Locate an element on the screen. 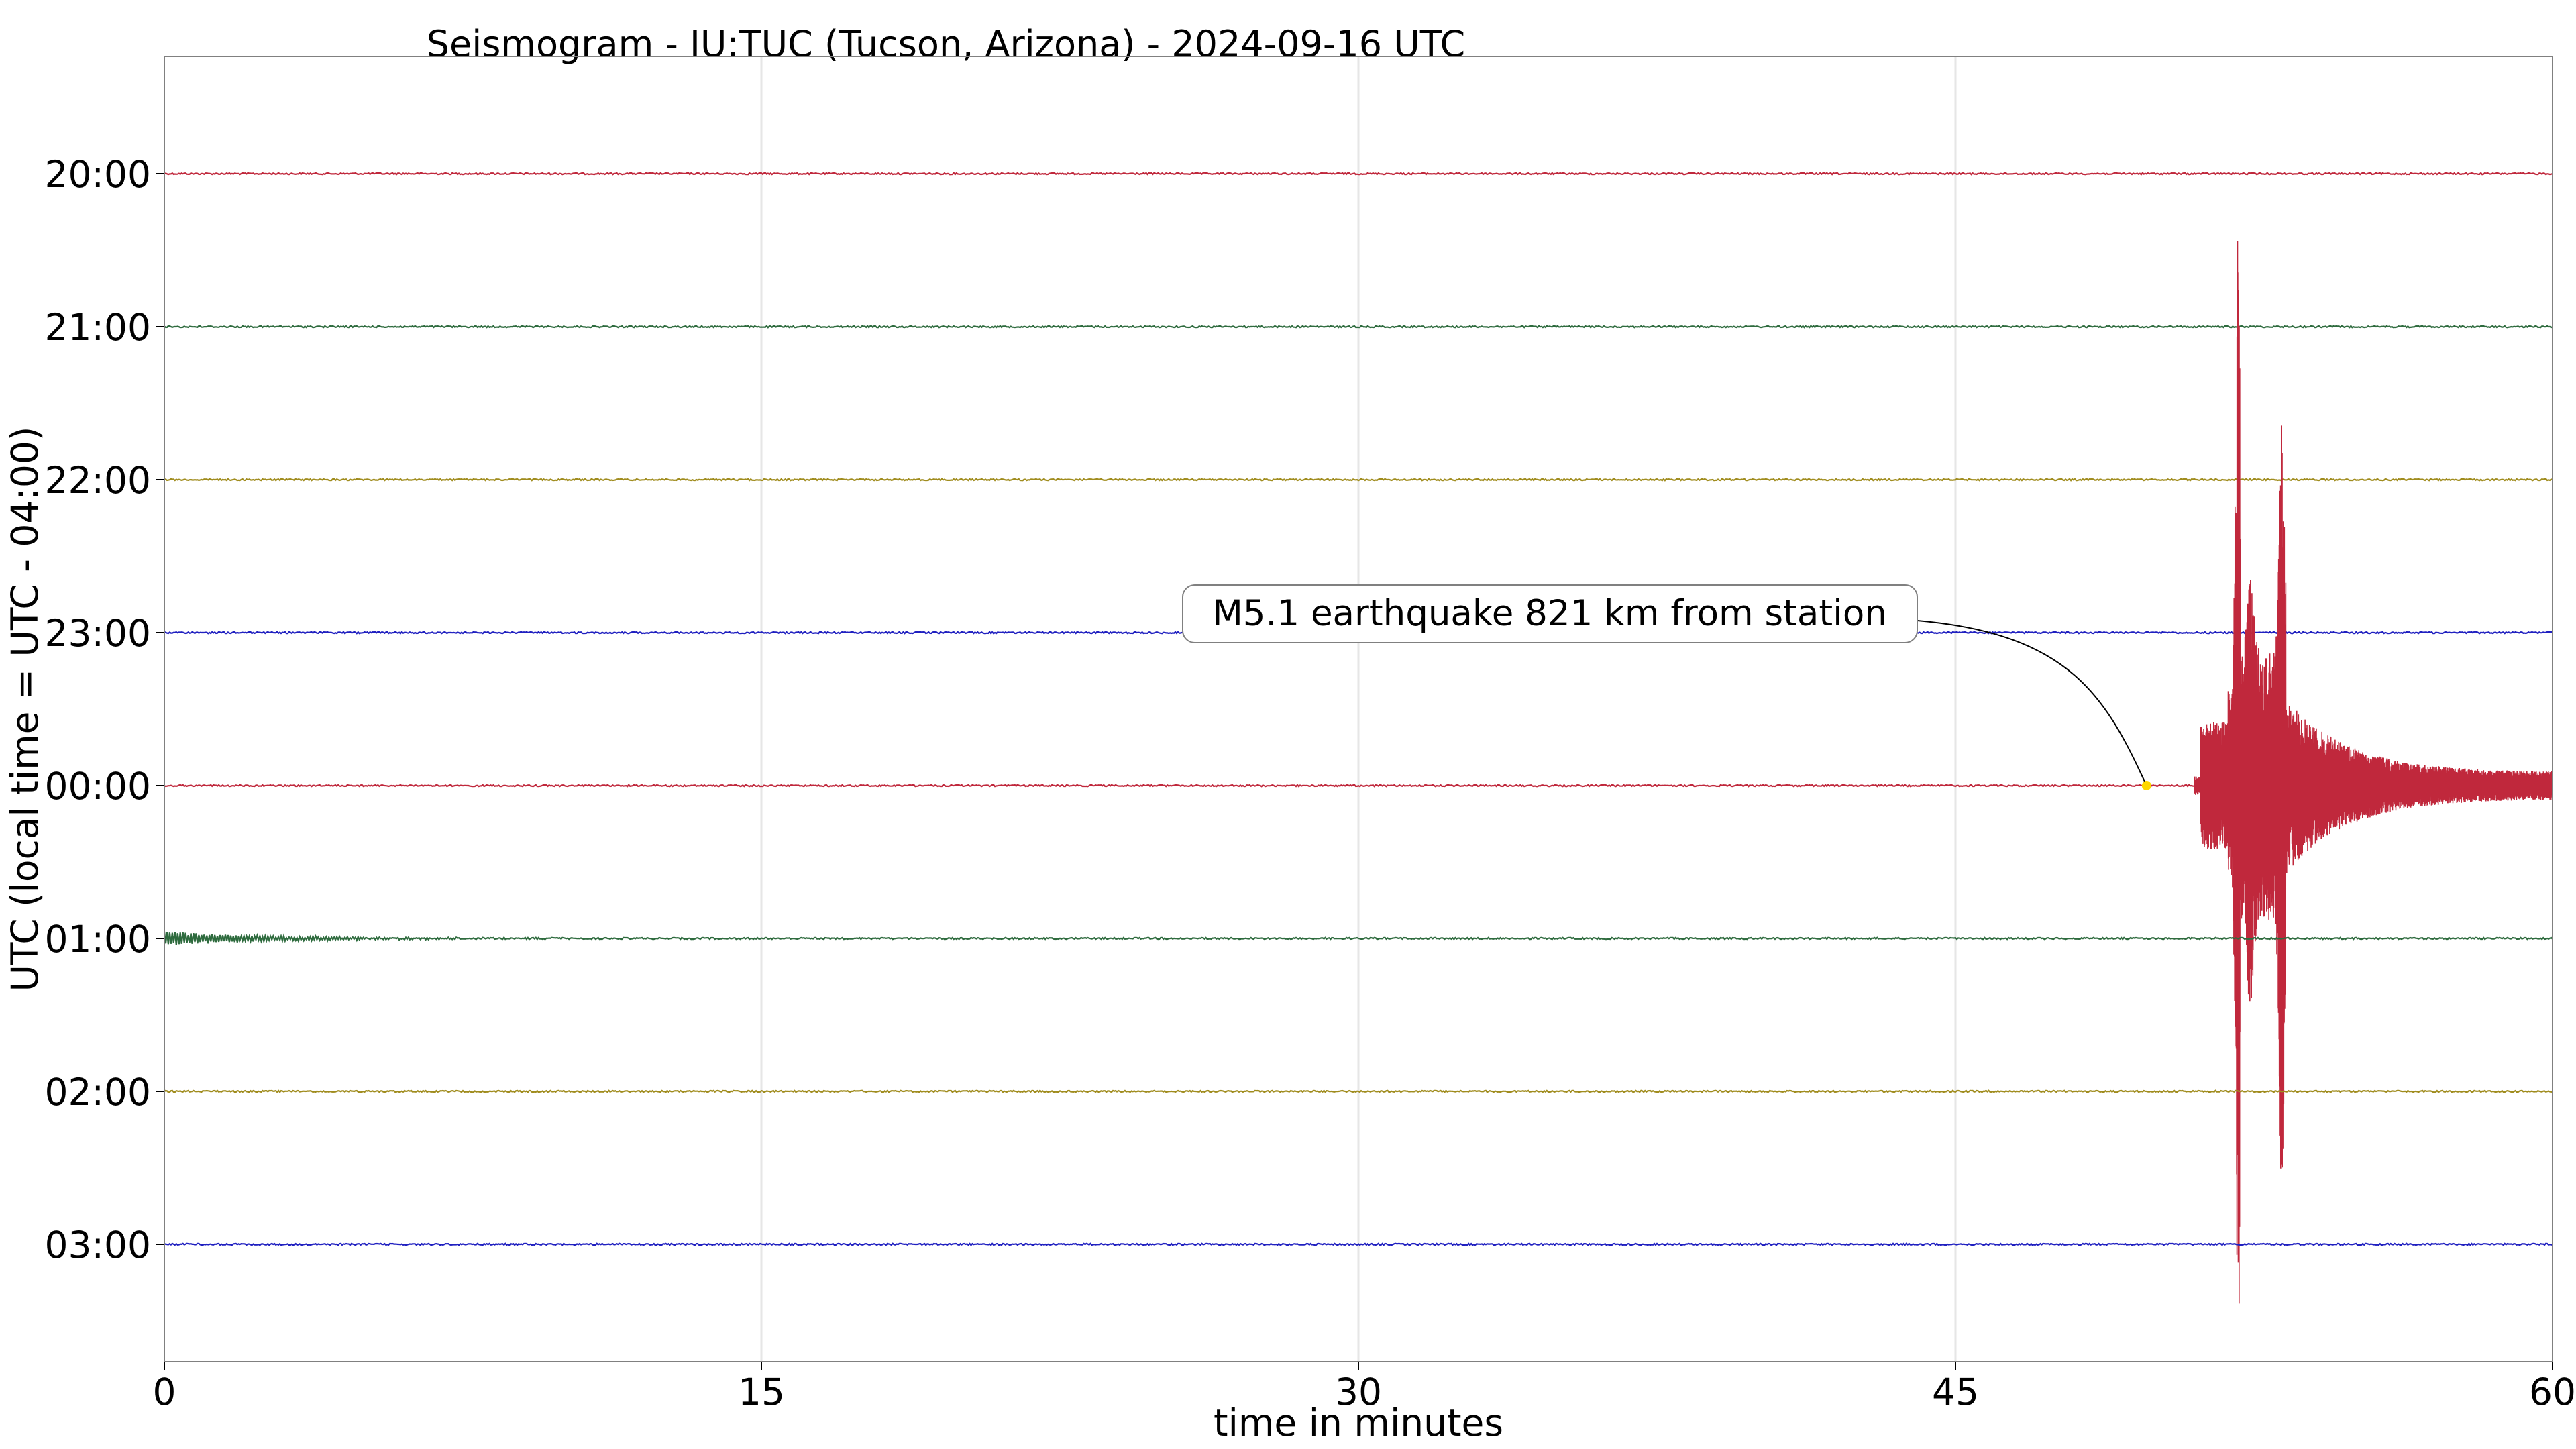 The width and height of the screenshot is (2576, 1449). x-axis-label: time in minutes is located at coordinates (1358, 1422).